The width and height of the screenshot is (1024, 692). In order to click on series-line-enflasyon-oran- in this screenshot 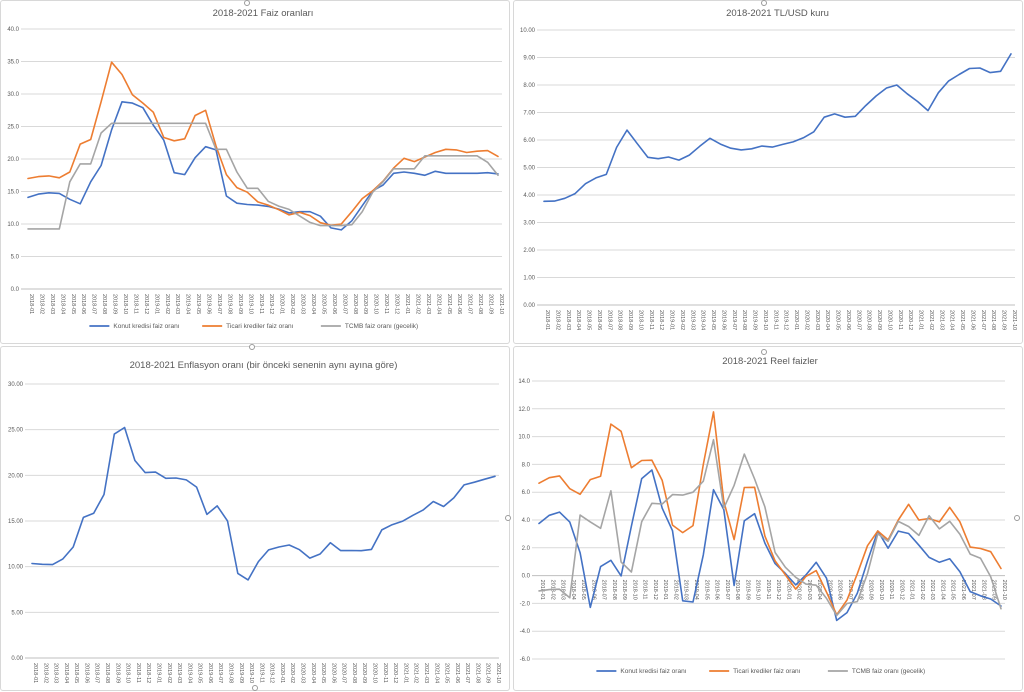, I will do `click(263, 503)`.